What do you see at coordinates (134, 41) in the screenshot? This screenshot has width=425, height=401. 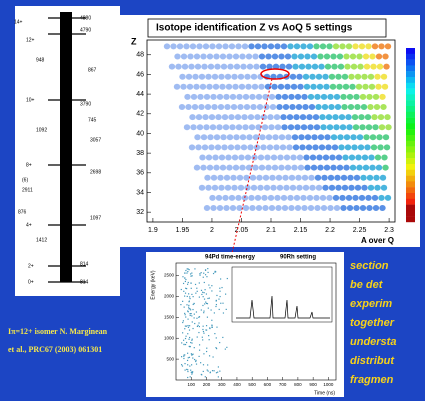 I see `y-axis-label: Z` at bounding box center [134, 41].